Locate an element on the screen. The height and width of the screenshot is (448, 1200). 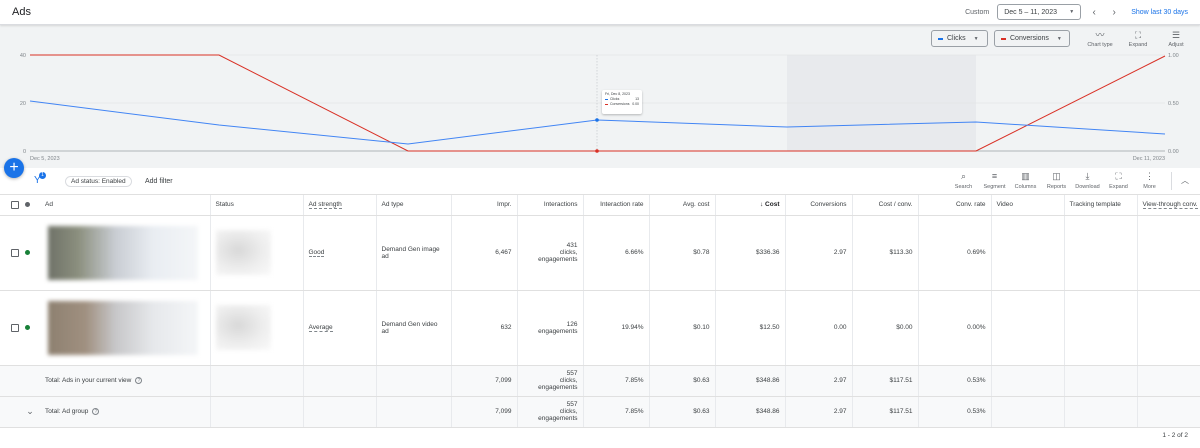
ad-type-cell: Demand Gen image ad is located at coordinates (413, 253).